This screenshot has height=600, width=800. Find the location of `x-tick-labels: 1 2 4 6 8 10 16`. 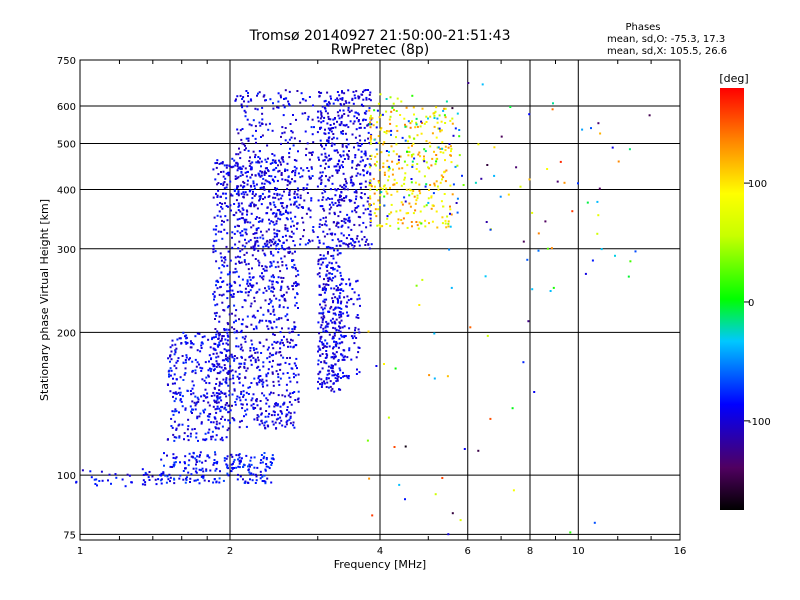

x-tick-labels: 1 2 4 6 8 10 16 is located at coordinates (382, 551).